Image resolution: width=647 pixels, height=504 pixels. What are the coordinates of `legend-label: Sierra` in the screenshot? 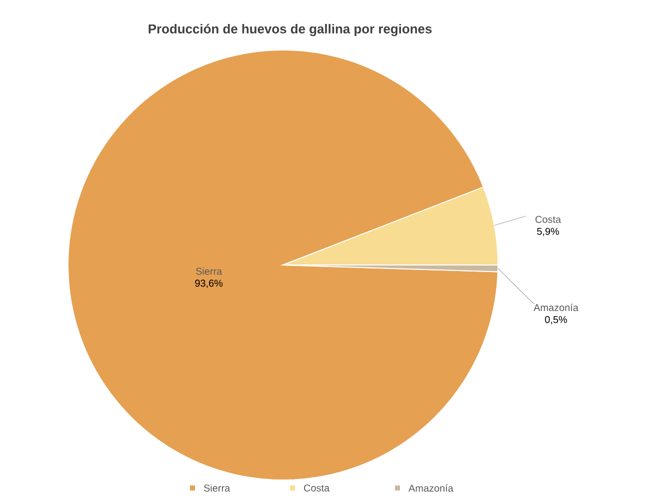 It's located at (217, 488).